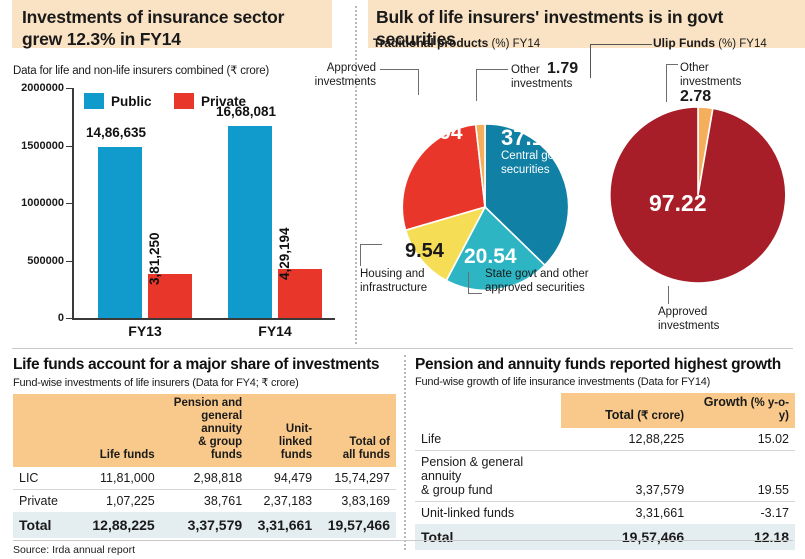 This screenshot has height=559, width=805. Describe the element at coordinates (696, 96) in the screenshot. I see `pie2-value-other: 2.78` at that location.